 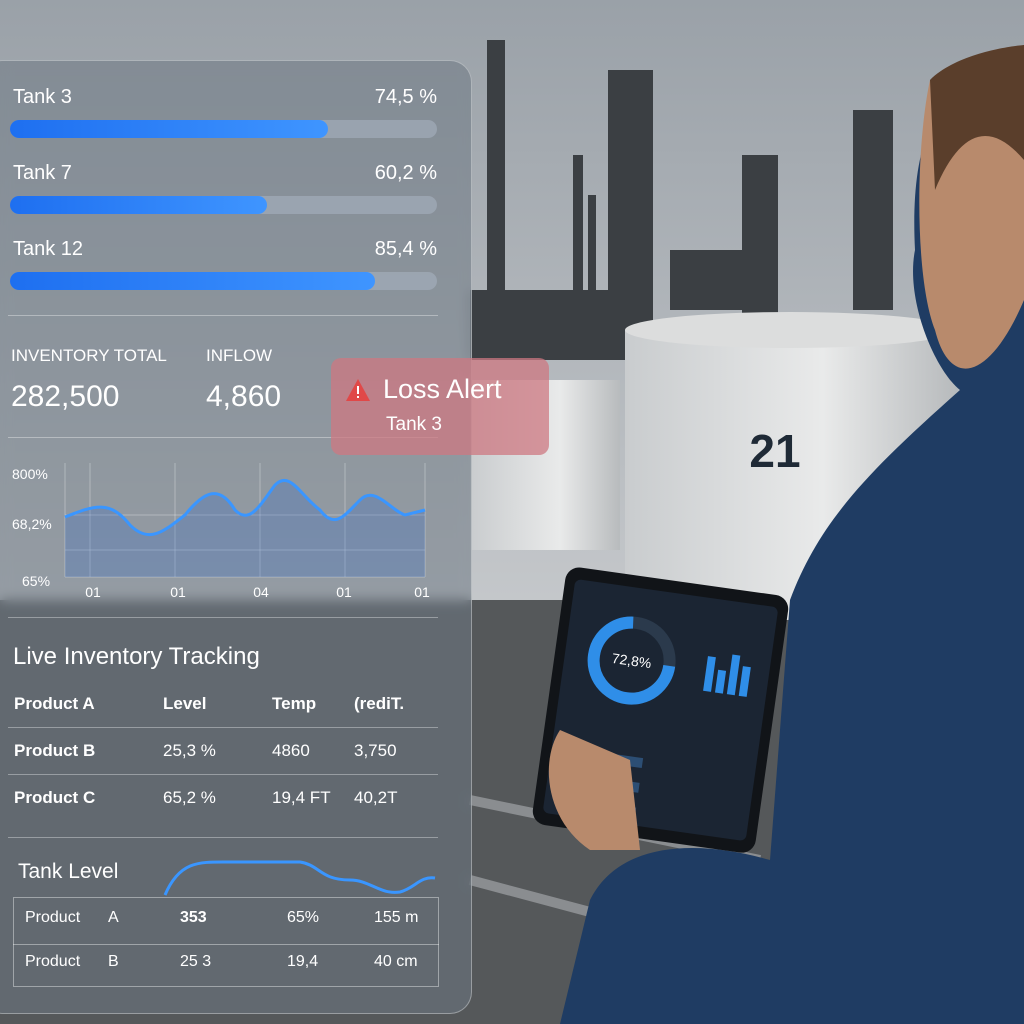 What do you see at coordinates (30, 474) in the screenshot?
I see `y-label: 800%` at bounding box center [30, 474].